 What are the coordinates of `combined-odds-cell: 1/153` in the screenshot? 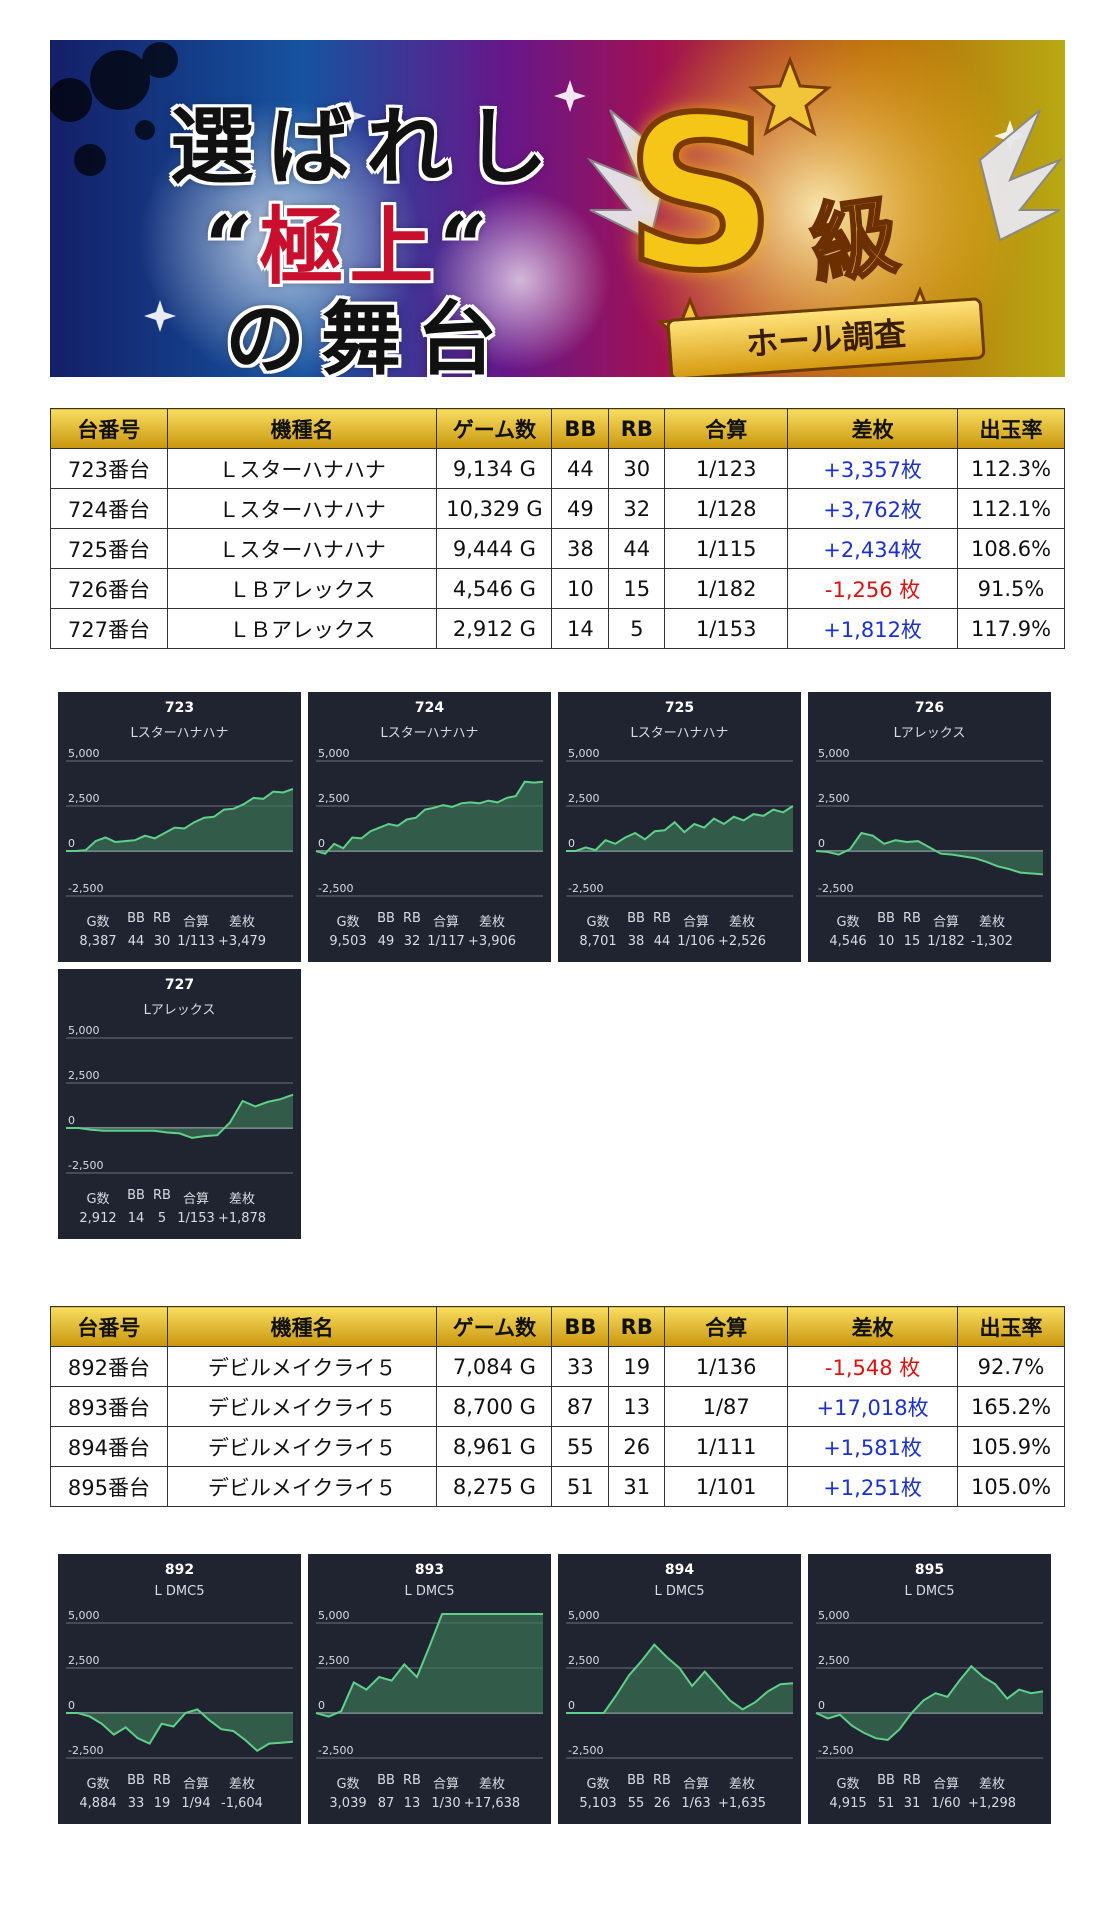 It's located at (726, 628).